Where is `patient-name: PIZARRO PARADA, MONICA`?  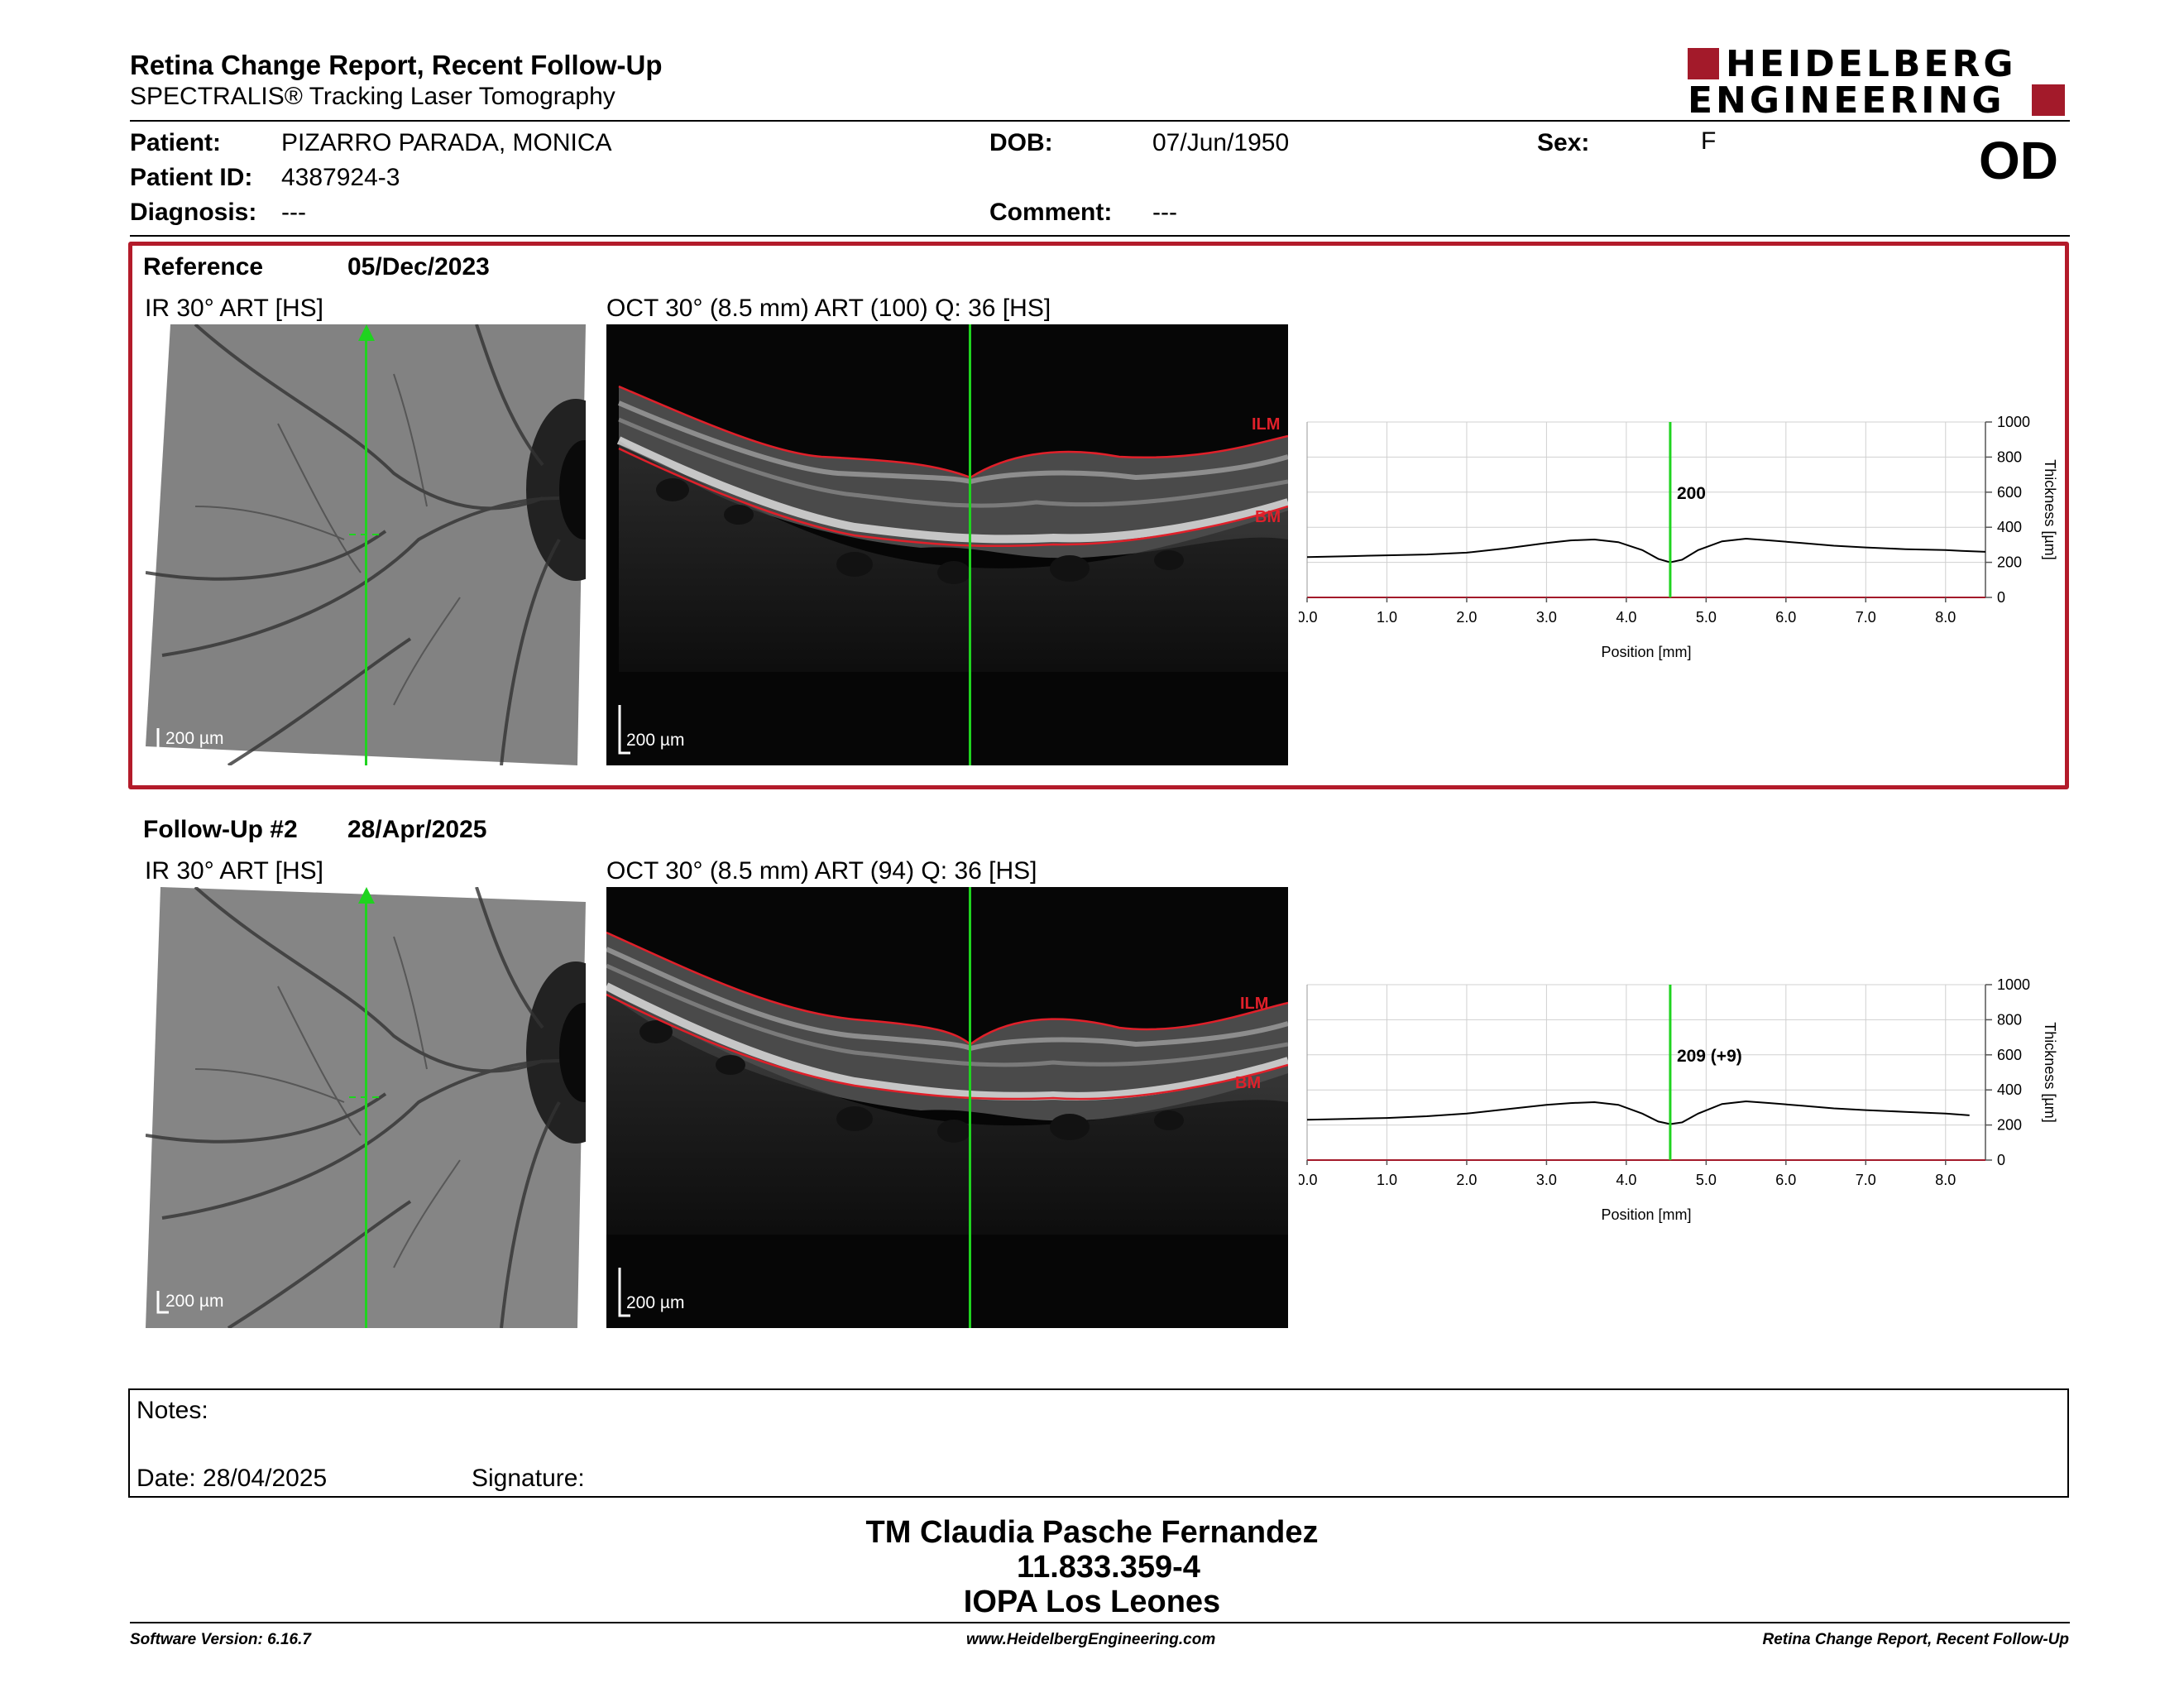 patient-name: PIZARRO PARADA, MONICA is located at coordinates (446, 142).